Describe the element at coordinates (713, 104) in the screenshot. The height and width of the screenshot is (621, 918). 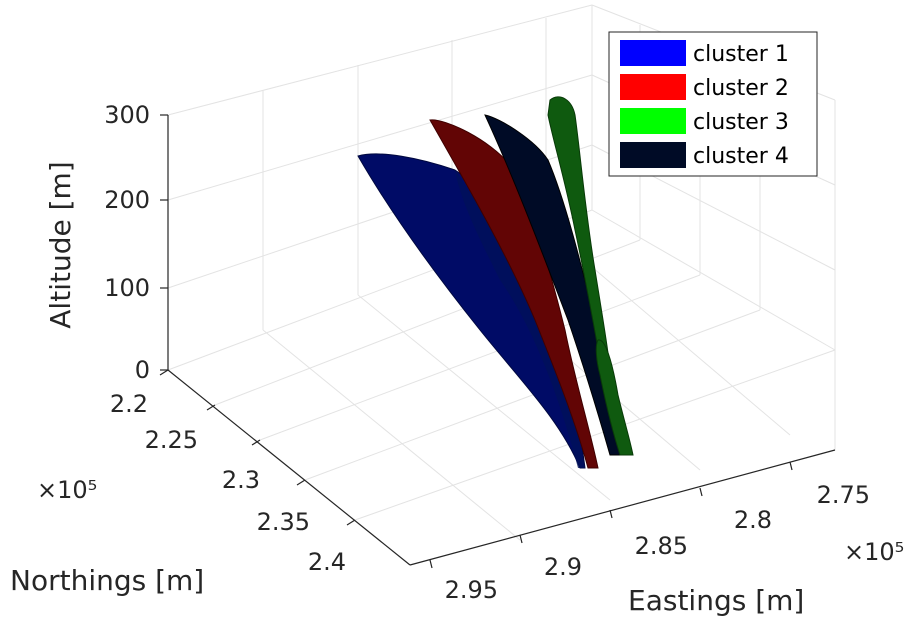
I see `legend: cluster 1 cluster 2 cluster 3 cluster 4` at that location.